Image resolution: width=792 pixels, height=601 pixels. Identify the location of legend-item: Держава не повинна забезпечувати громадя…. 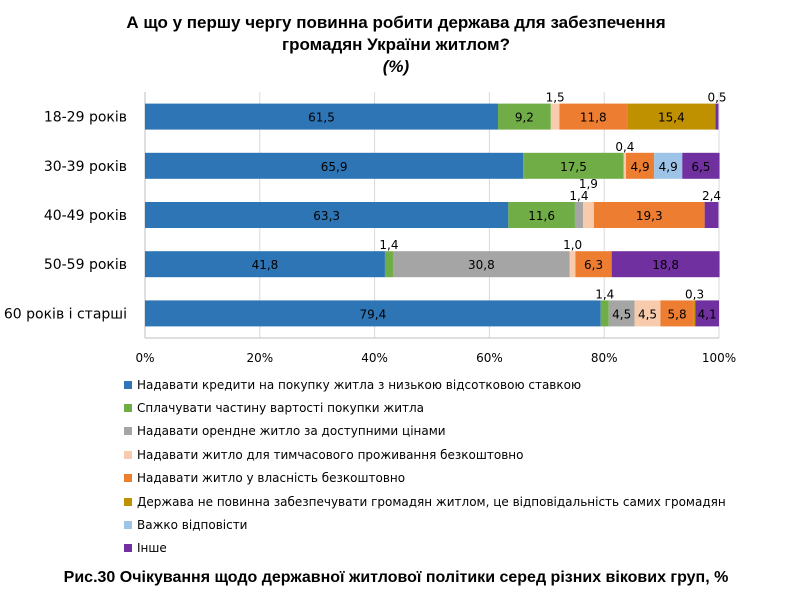
(425, 501).